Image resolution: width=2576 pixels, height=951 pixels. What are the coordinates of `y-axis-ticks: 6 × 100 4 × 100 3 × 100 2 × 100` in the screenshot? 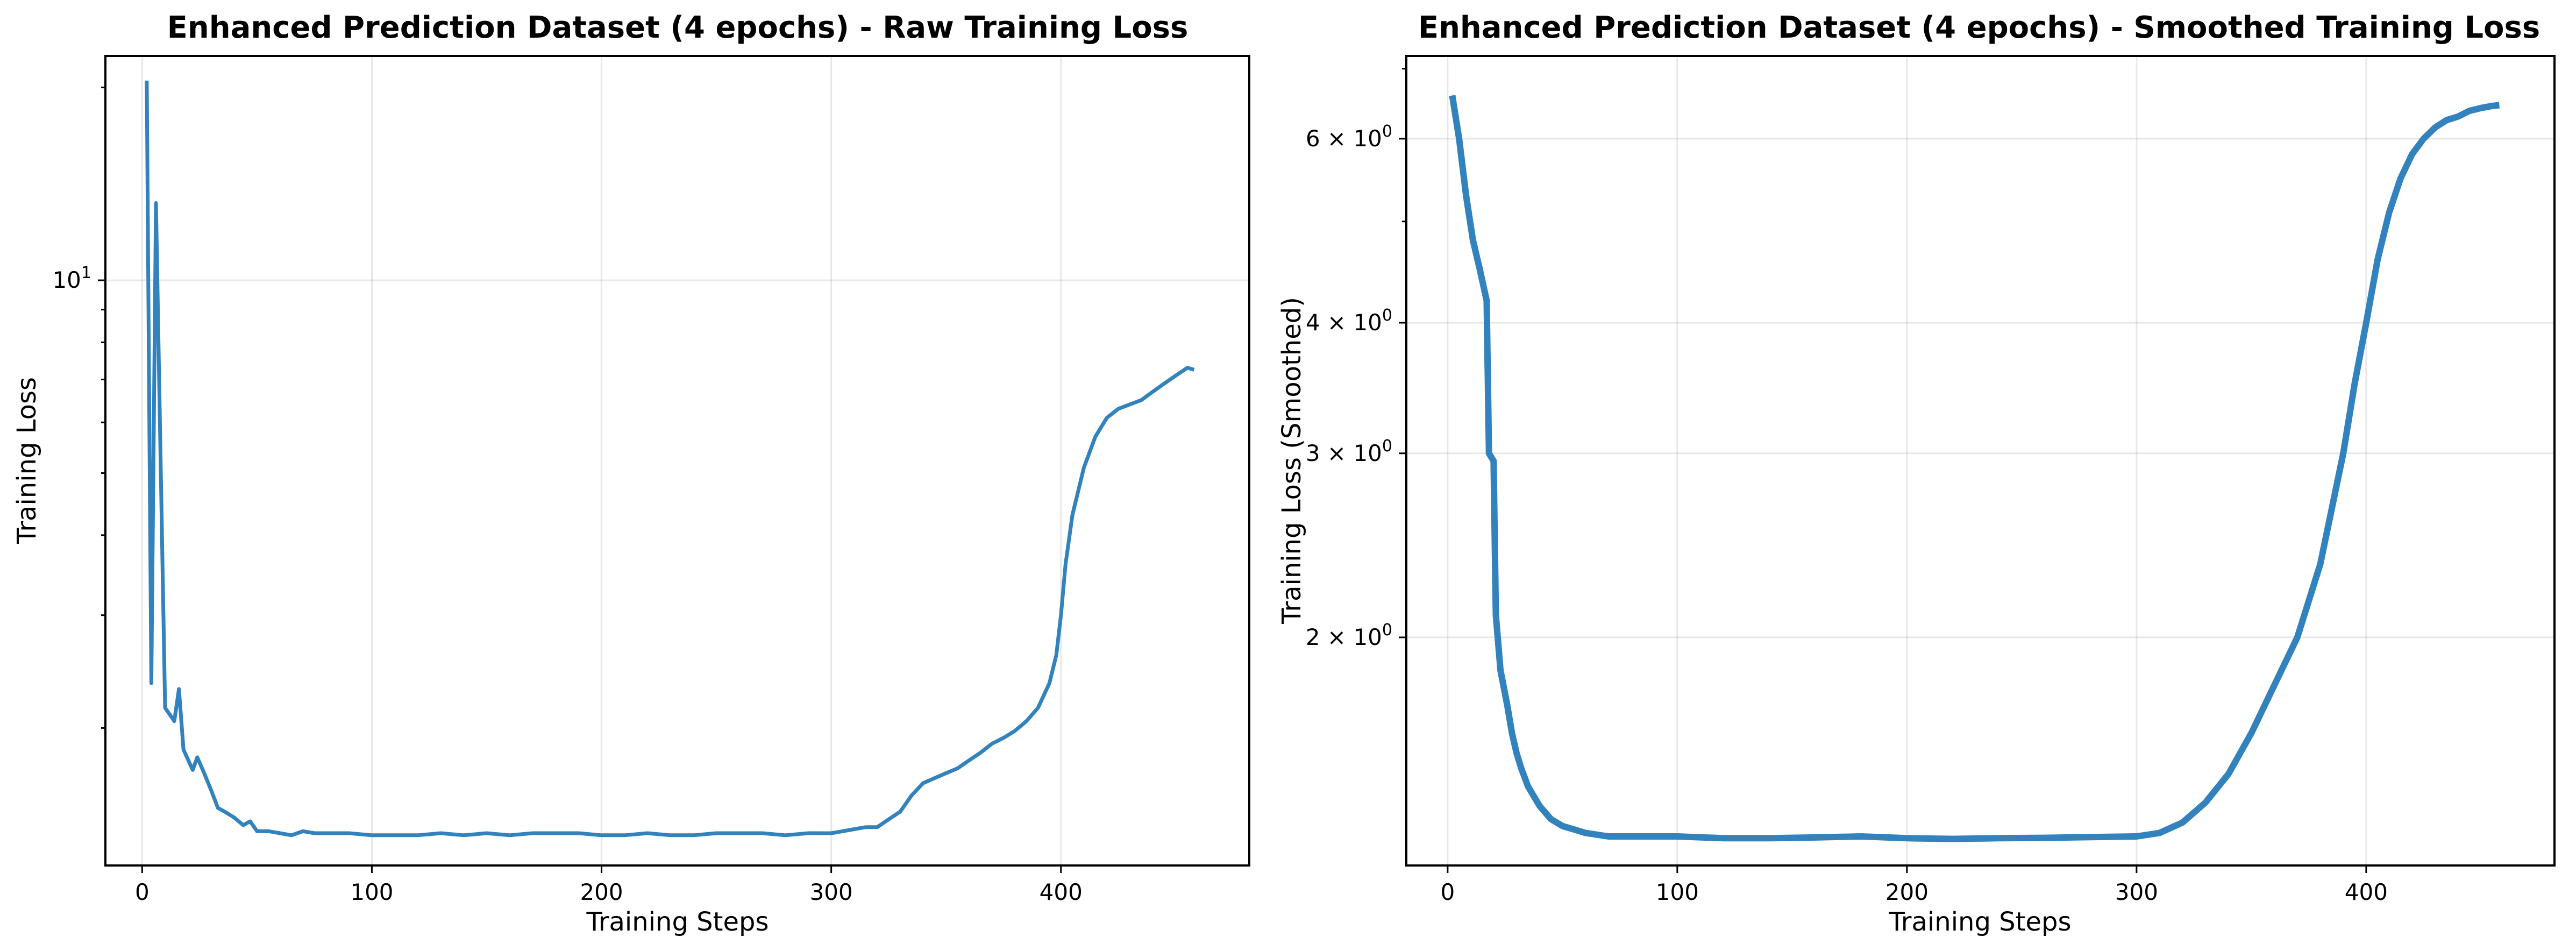 It's located at (1356, 359).